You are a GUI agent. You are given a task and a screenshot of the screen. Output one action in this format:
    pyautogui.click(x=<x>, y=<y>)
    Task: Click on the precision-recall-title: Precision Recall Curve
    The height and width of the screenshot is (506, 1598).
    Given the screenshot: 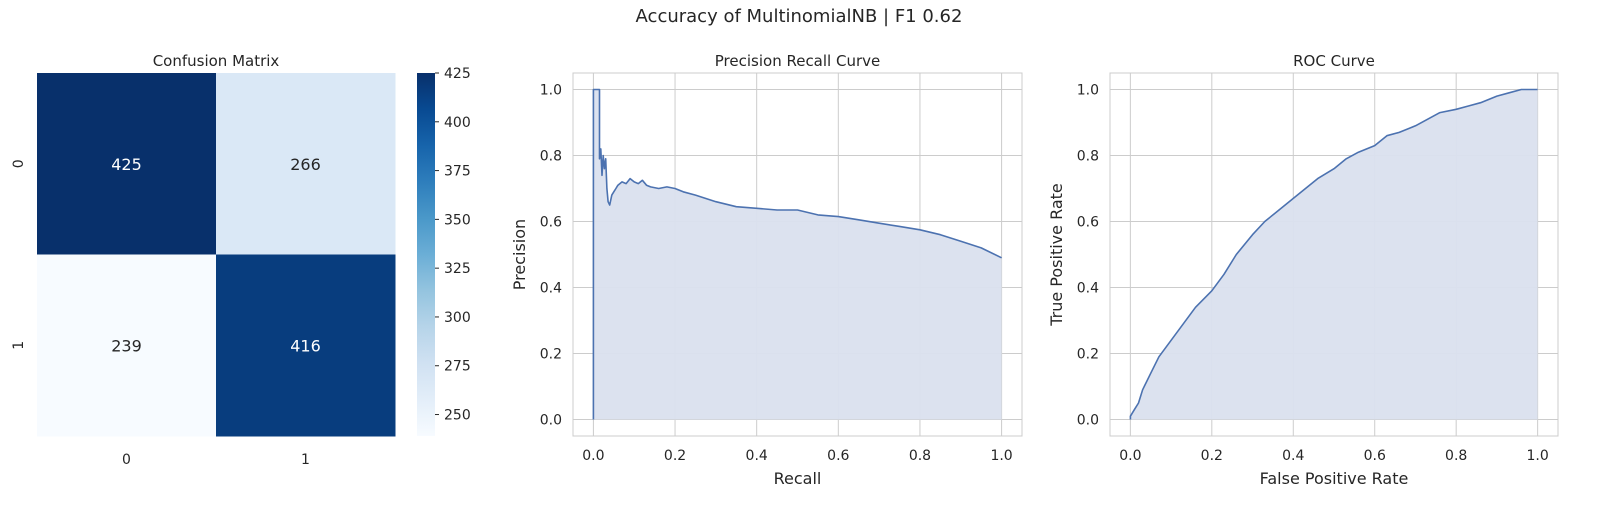 What is the action you would take?
    pyautogui.click(x=797, y=61)
    